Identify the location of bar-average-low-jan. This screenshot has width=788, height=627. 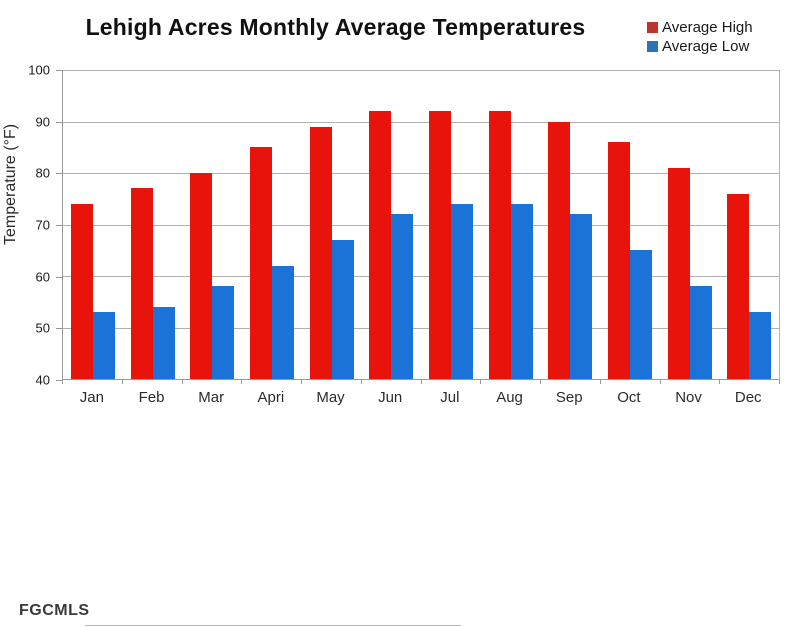
(103, 345).